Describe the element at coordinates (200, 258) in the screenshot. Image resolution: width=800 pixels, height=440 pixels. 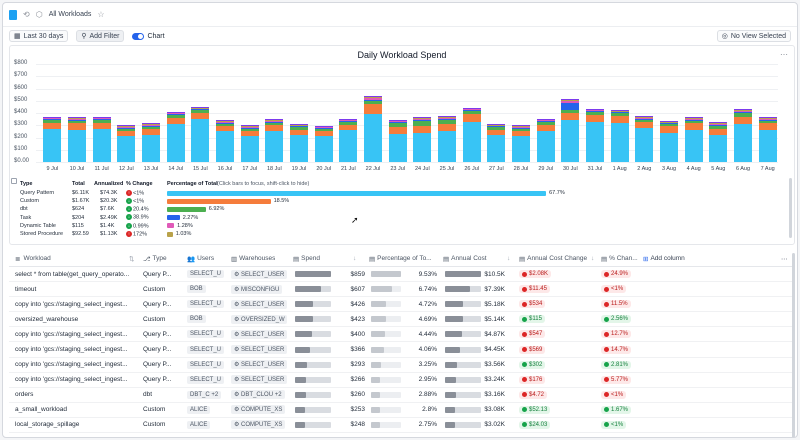
I see `col-users: 👥 Users` at that location.